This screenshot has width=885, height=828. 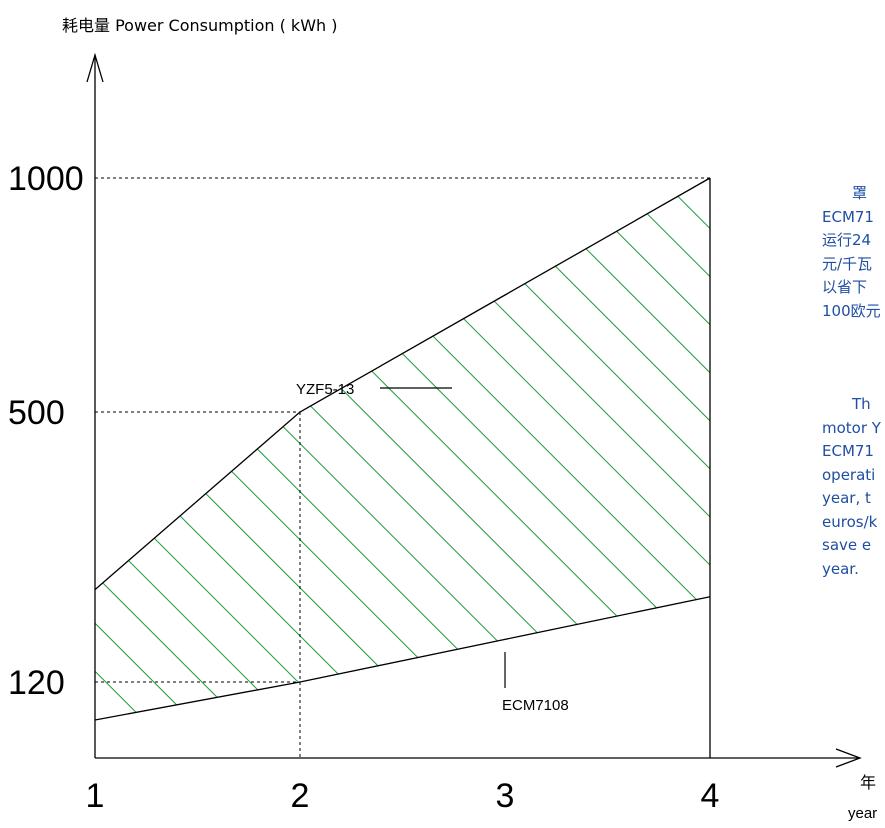 I want to click on x-tick-label: 4, so click(x=710, y=796).